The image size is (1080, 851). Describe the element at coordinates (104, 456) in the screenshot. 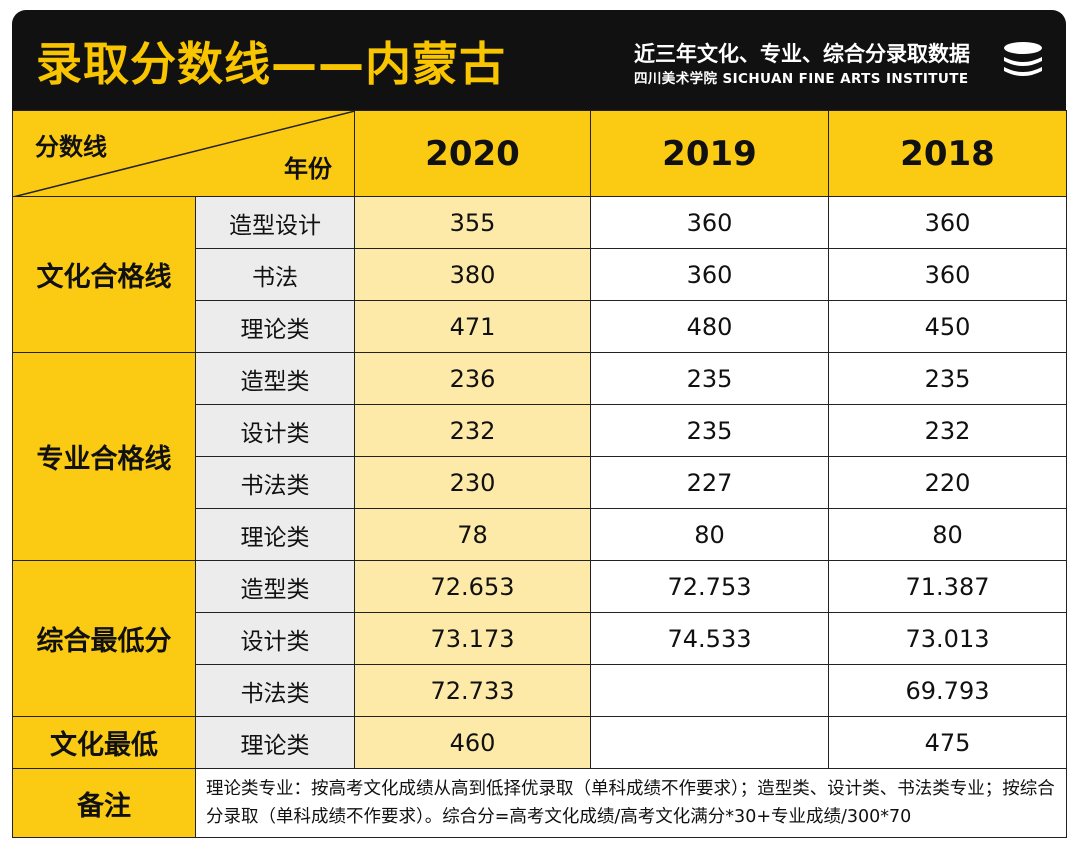

I see `group-label: 专业合格线` at that location.